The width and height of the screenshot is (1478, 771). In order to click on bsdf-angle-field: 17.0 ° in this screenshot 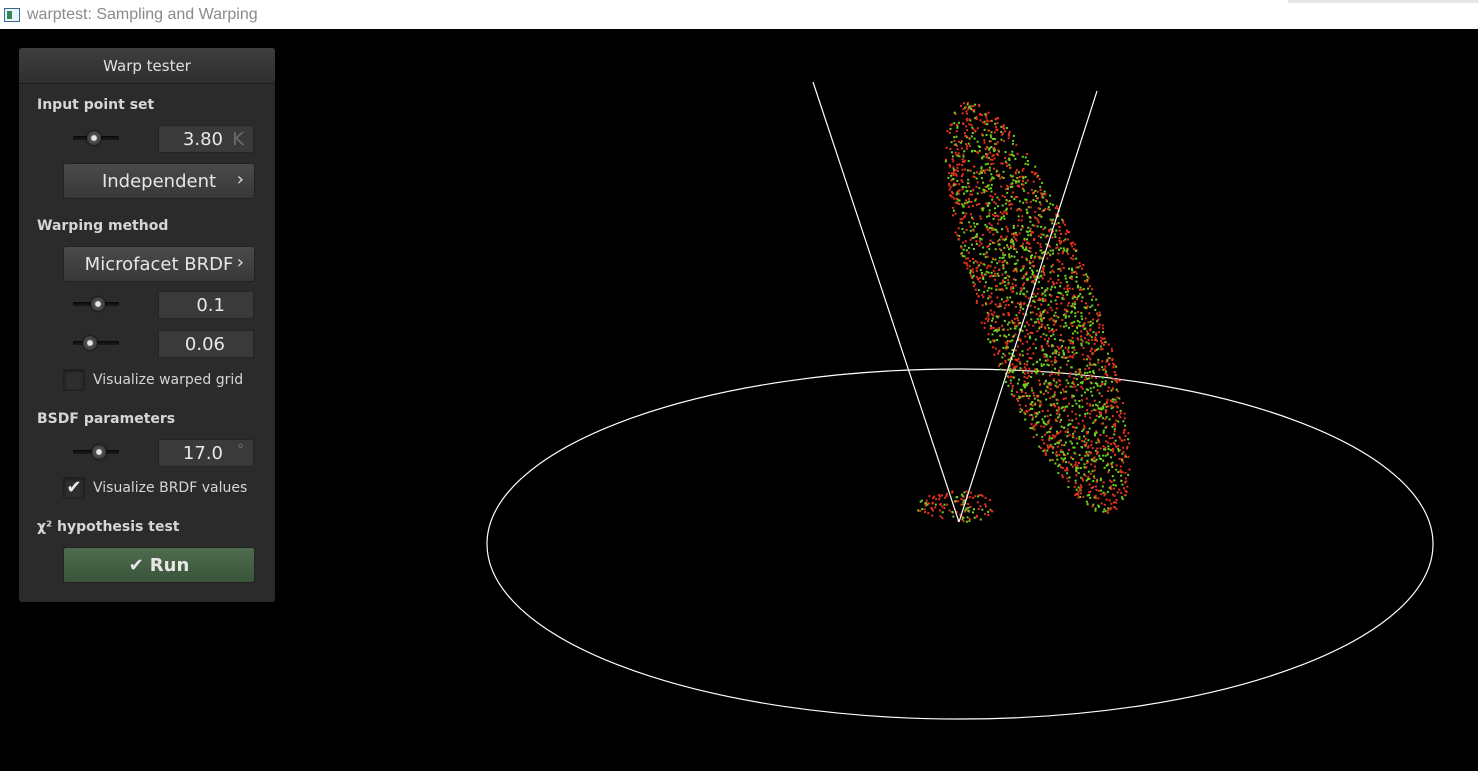, I will do `click(206, 453)`.